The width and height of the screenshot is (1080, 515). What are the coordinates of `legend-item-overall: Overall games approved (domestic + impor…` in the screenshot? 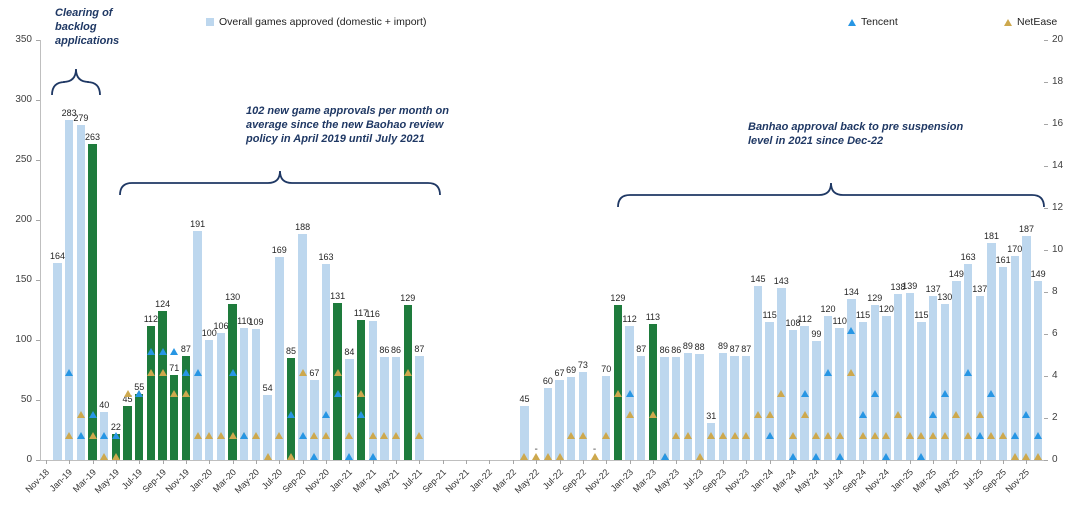 It's located at (316, 22).